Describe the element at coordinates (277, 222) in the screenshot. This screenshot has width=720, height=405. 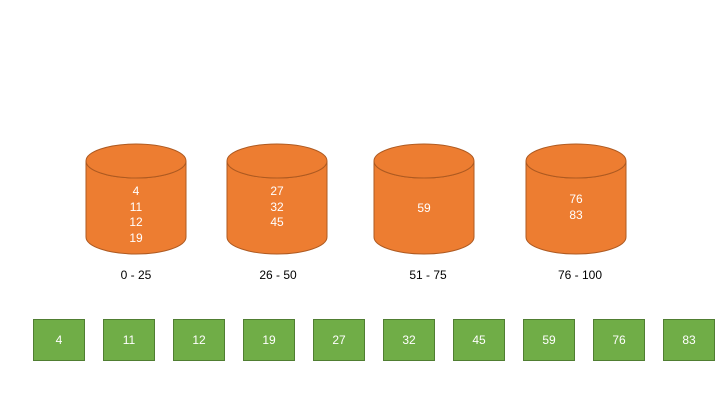
I see `bucket-value: 45` at that location.